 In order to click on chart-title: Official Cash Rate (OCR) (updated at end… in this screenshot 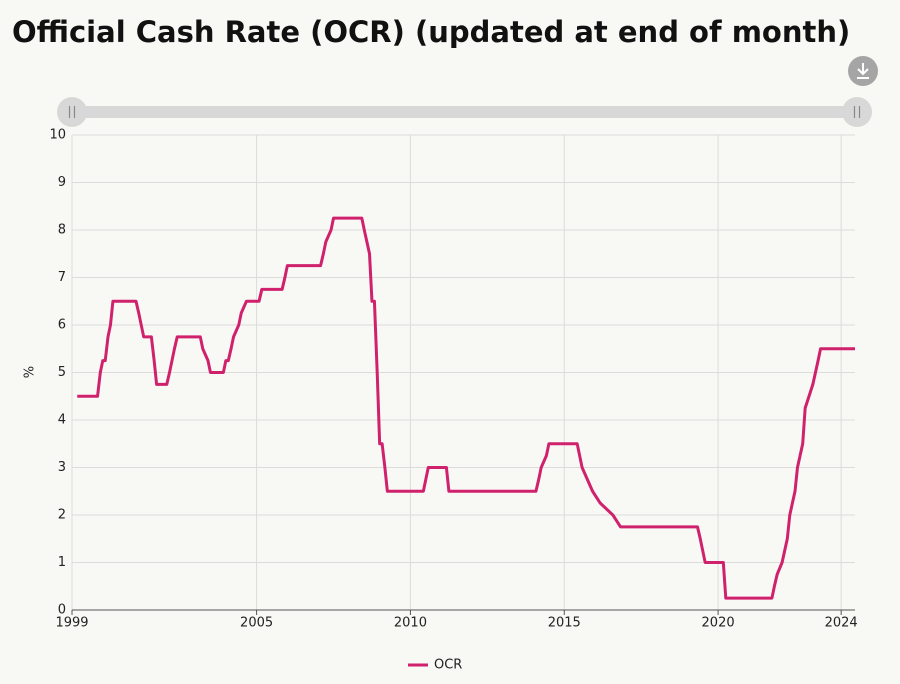, I will do `click(431, 32)`.